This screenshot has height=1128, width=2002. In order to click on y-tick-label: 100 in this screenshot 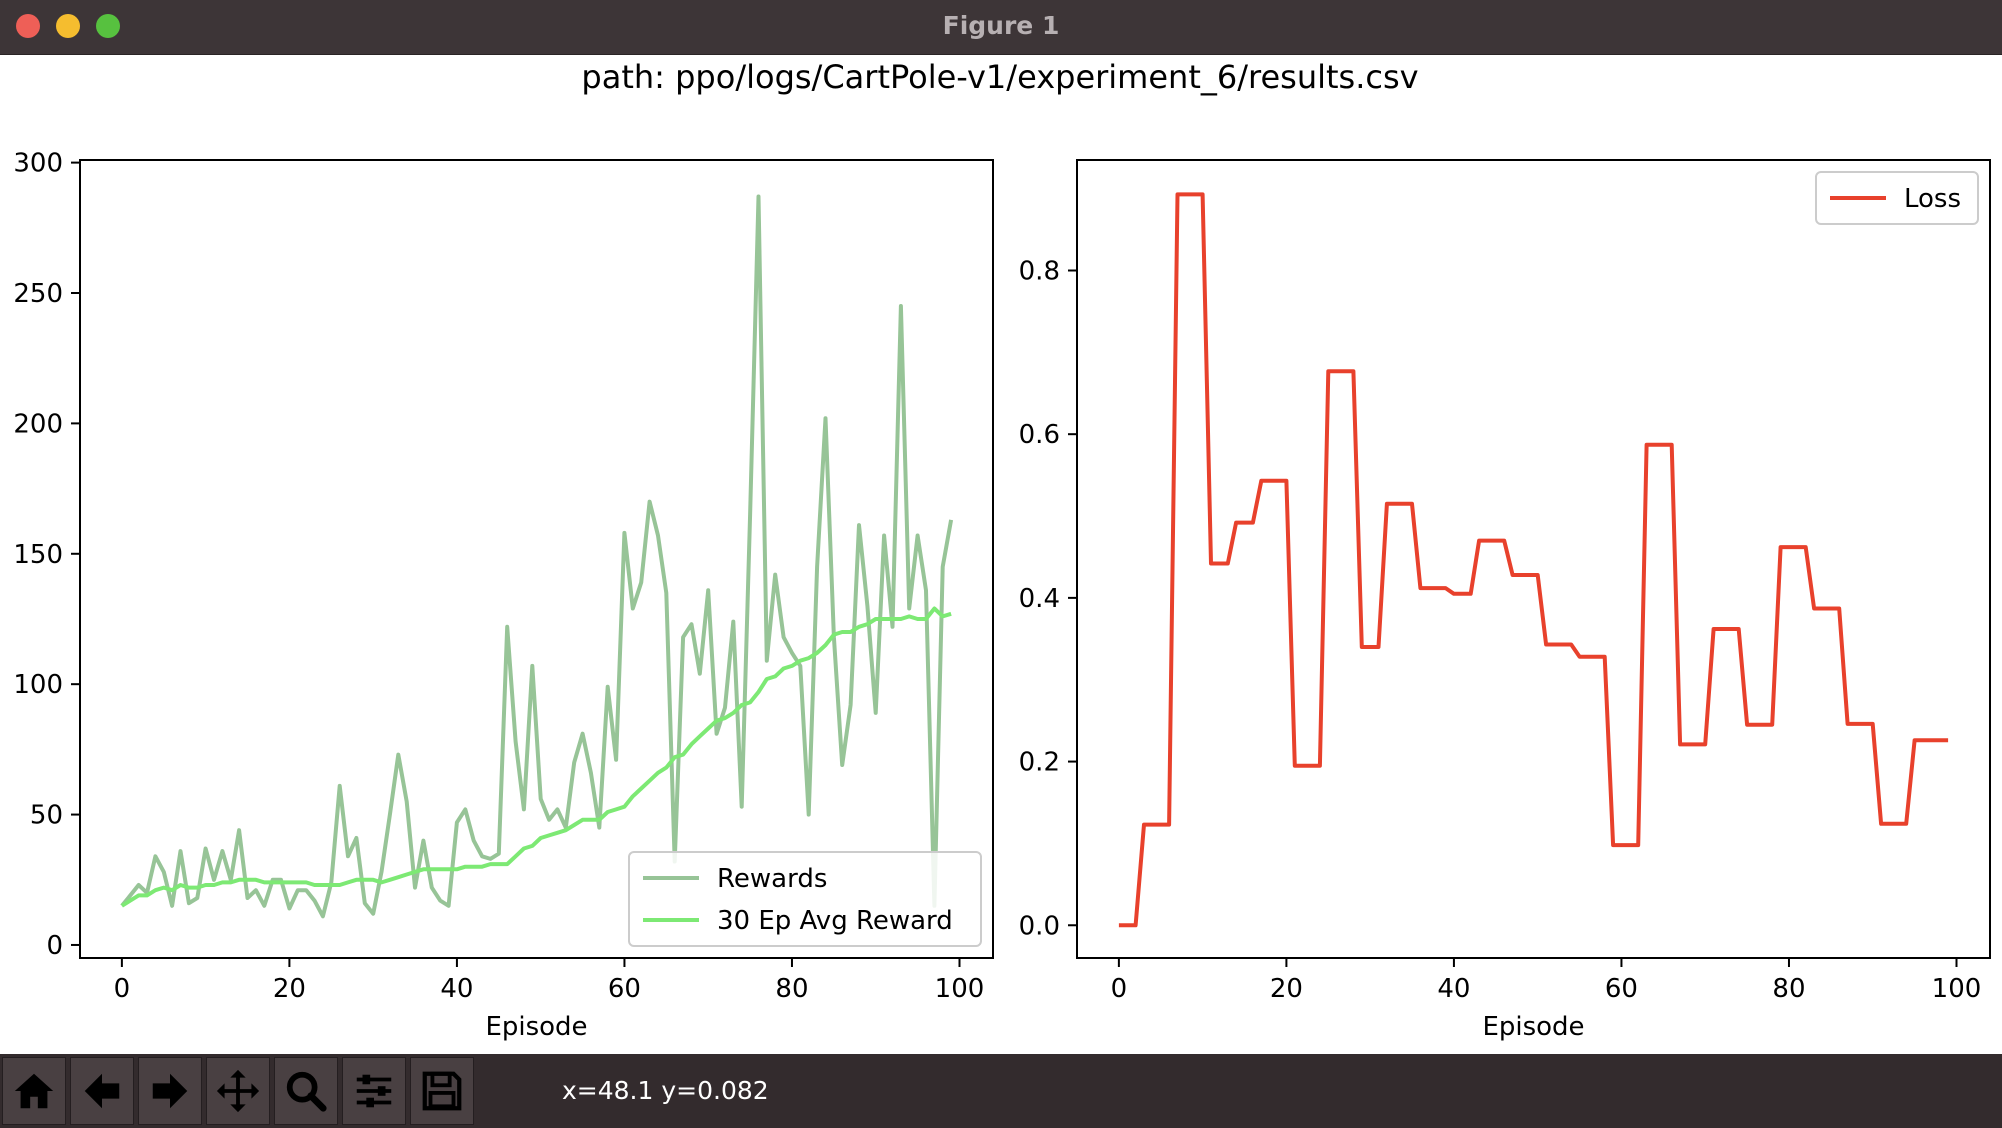, I will do `click(38, 685)`.